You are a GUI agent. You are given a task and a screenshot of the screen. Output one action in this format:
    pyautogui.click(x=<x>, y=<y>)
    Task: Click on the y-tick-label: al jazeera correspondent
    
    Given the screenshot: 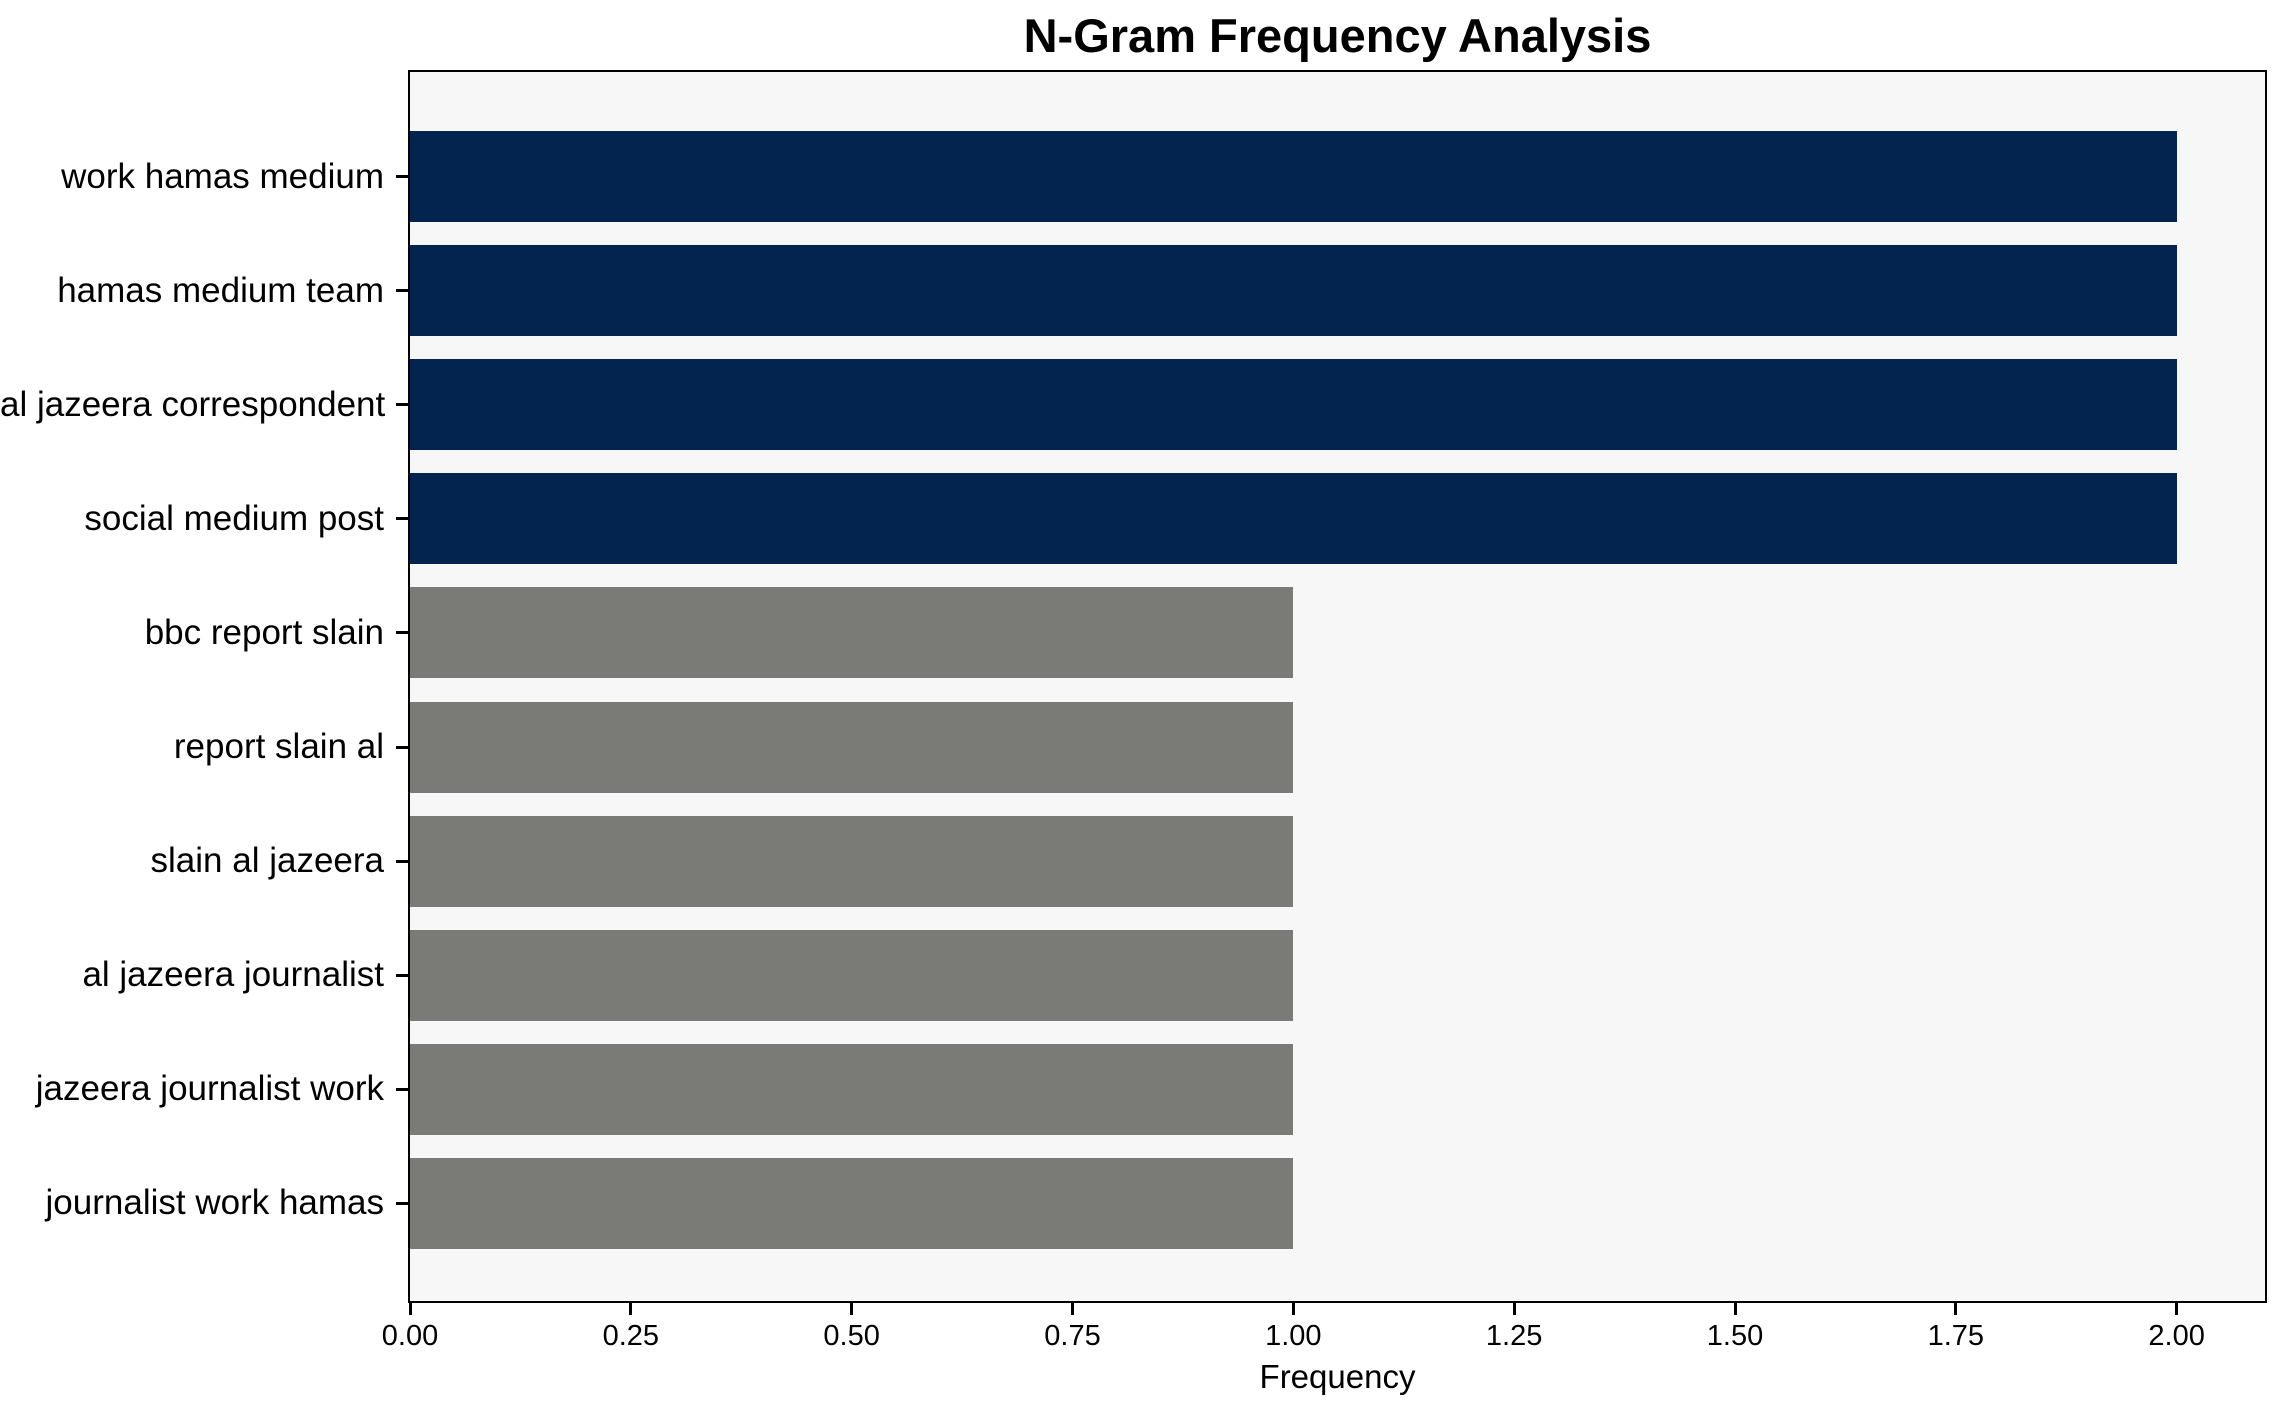 What is the action you would take?
    pyautogui.click(x=193, y=404)
    